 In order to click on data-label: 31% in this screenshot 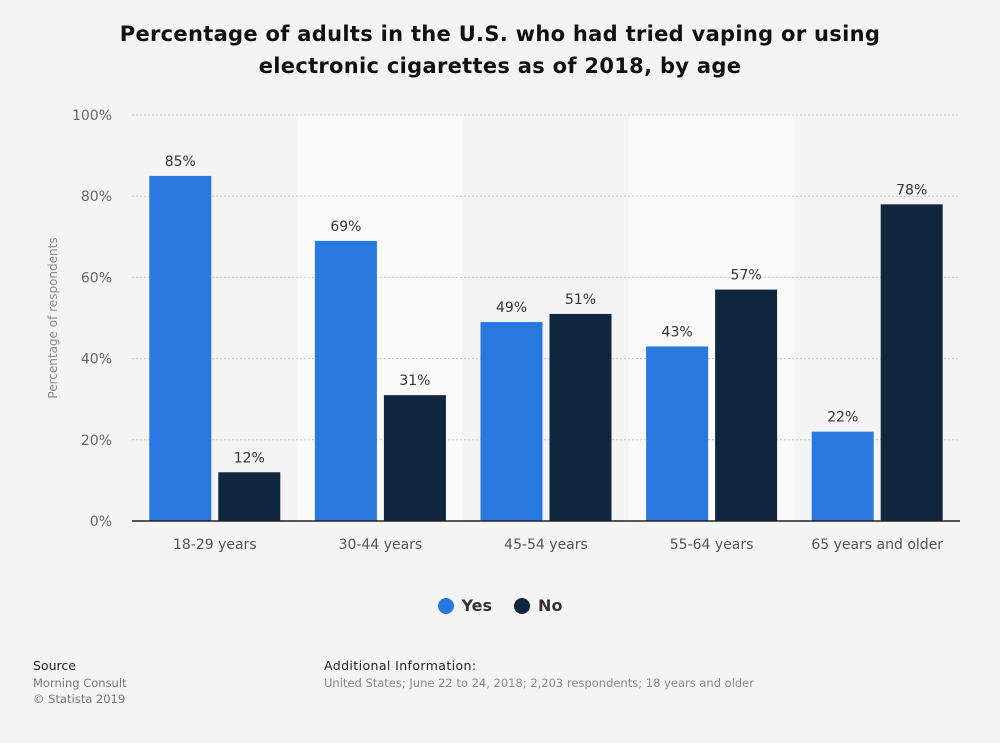, I will do `click(414, 381)`.